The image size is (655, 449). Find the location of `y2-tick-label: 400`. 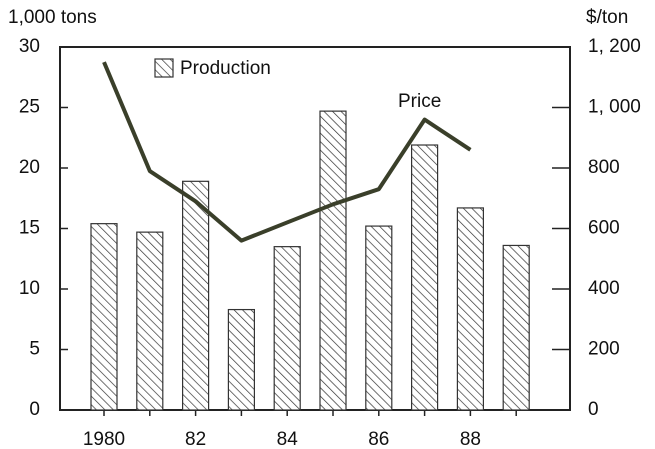

y2-tick-label: 400 is located at coordinates (604, 288).